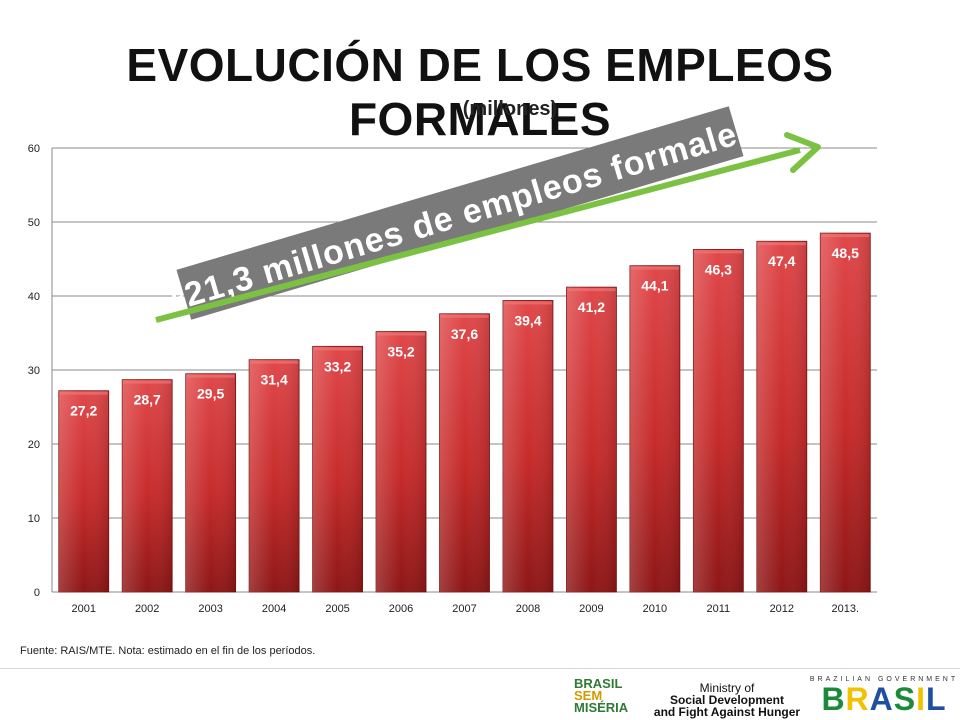 The image size is (960, 720). I want to click on y-tick-label: 10, so click(34, 519).